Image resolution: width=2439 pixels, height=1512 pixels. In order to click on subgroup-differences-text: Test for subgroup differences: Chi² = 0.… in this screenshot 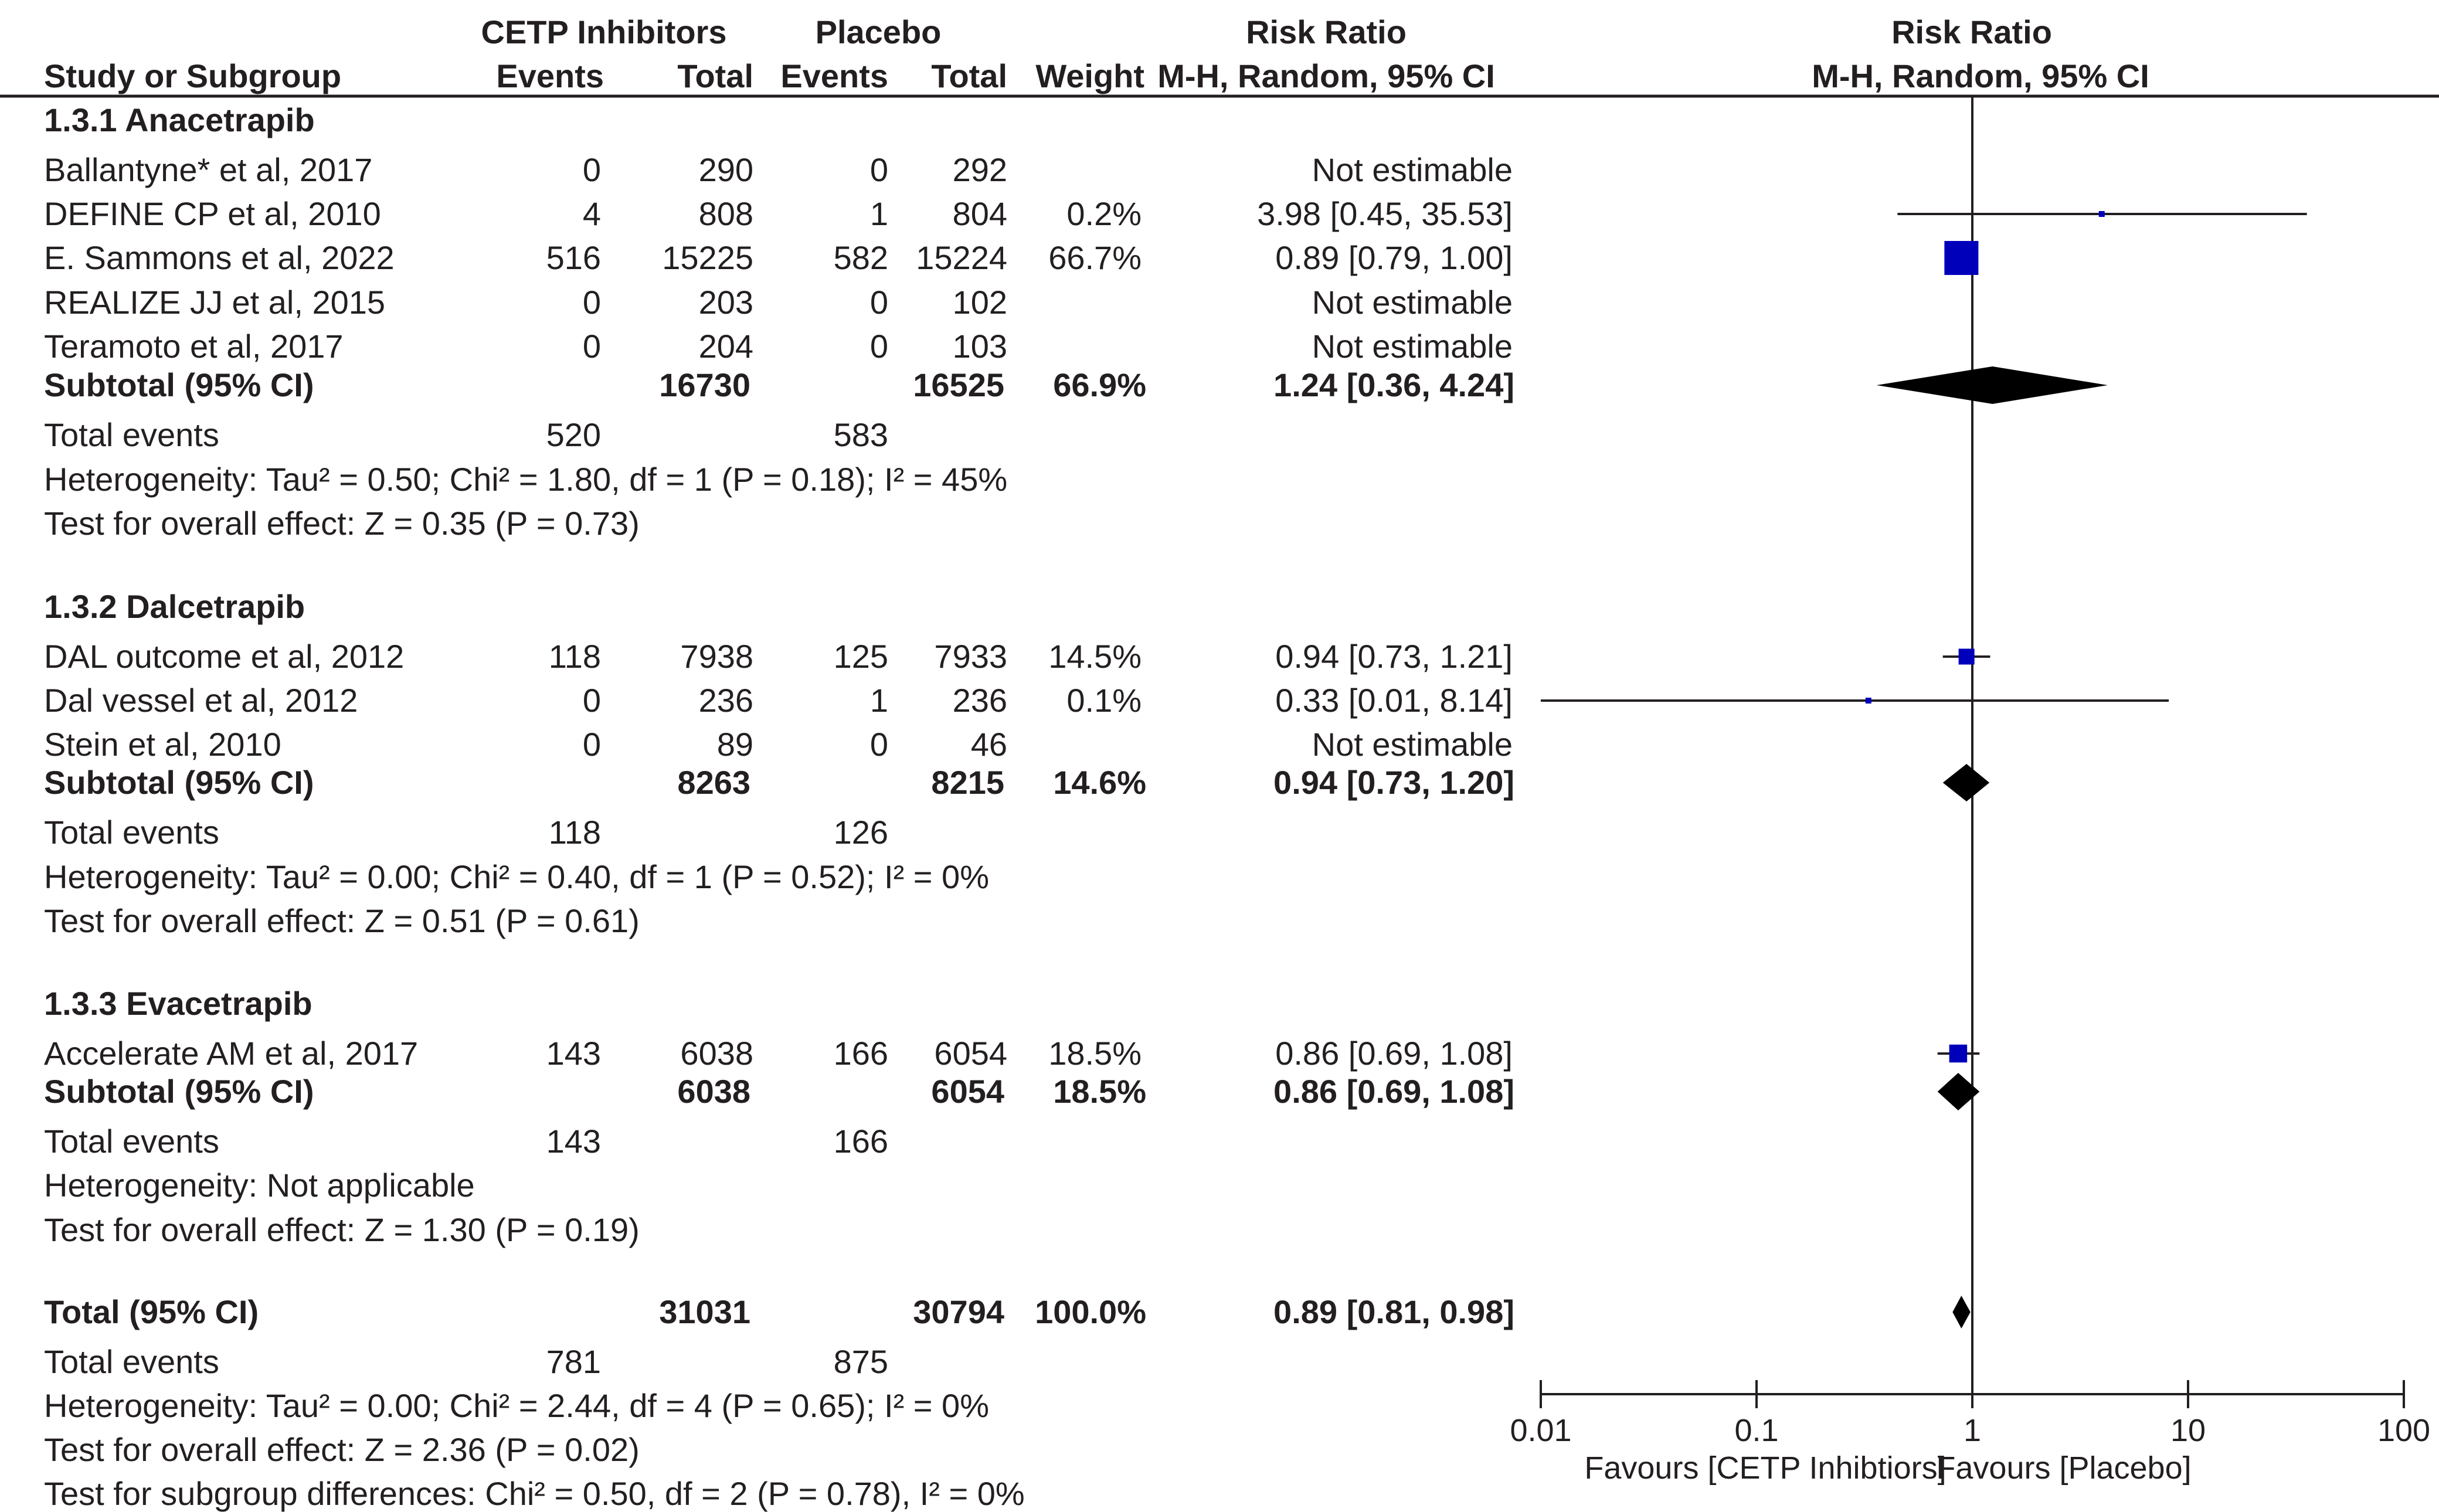, I will do `click(534, 1493)`.